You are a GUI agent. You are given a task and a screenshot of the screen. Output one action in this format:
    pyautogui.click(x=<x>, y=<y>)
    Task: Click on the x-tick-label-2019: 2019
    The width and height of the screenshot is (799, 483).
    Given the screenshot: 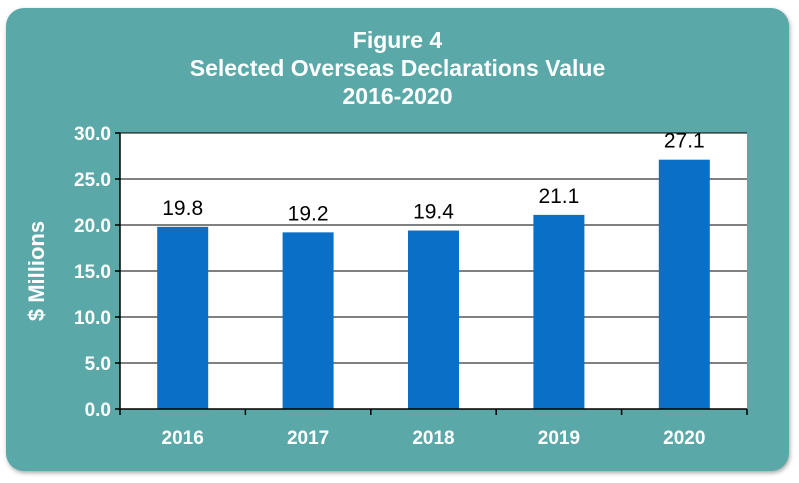 What is the action you would take?
    pyautogui.click(x=559, y=438)
    